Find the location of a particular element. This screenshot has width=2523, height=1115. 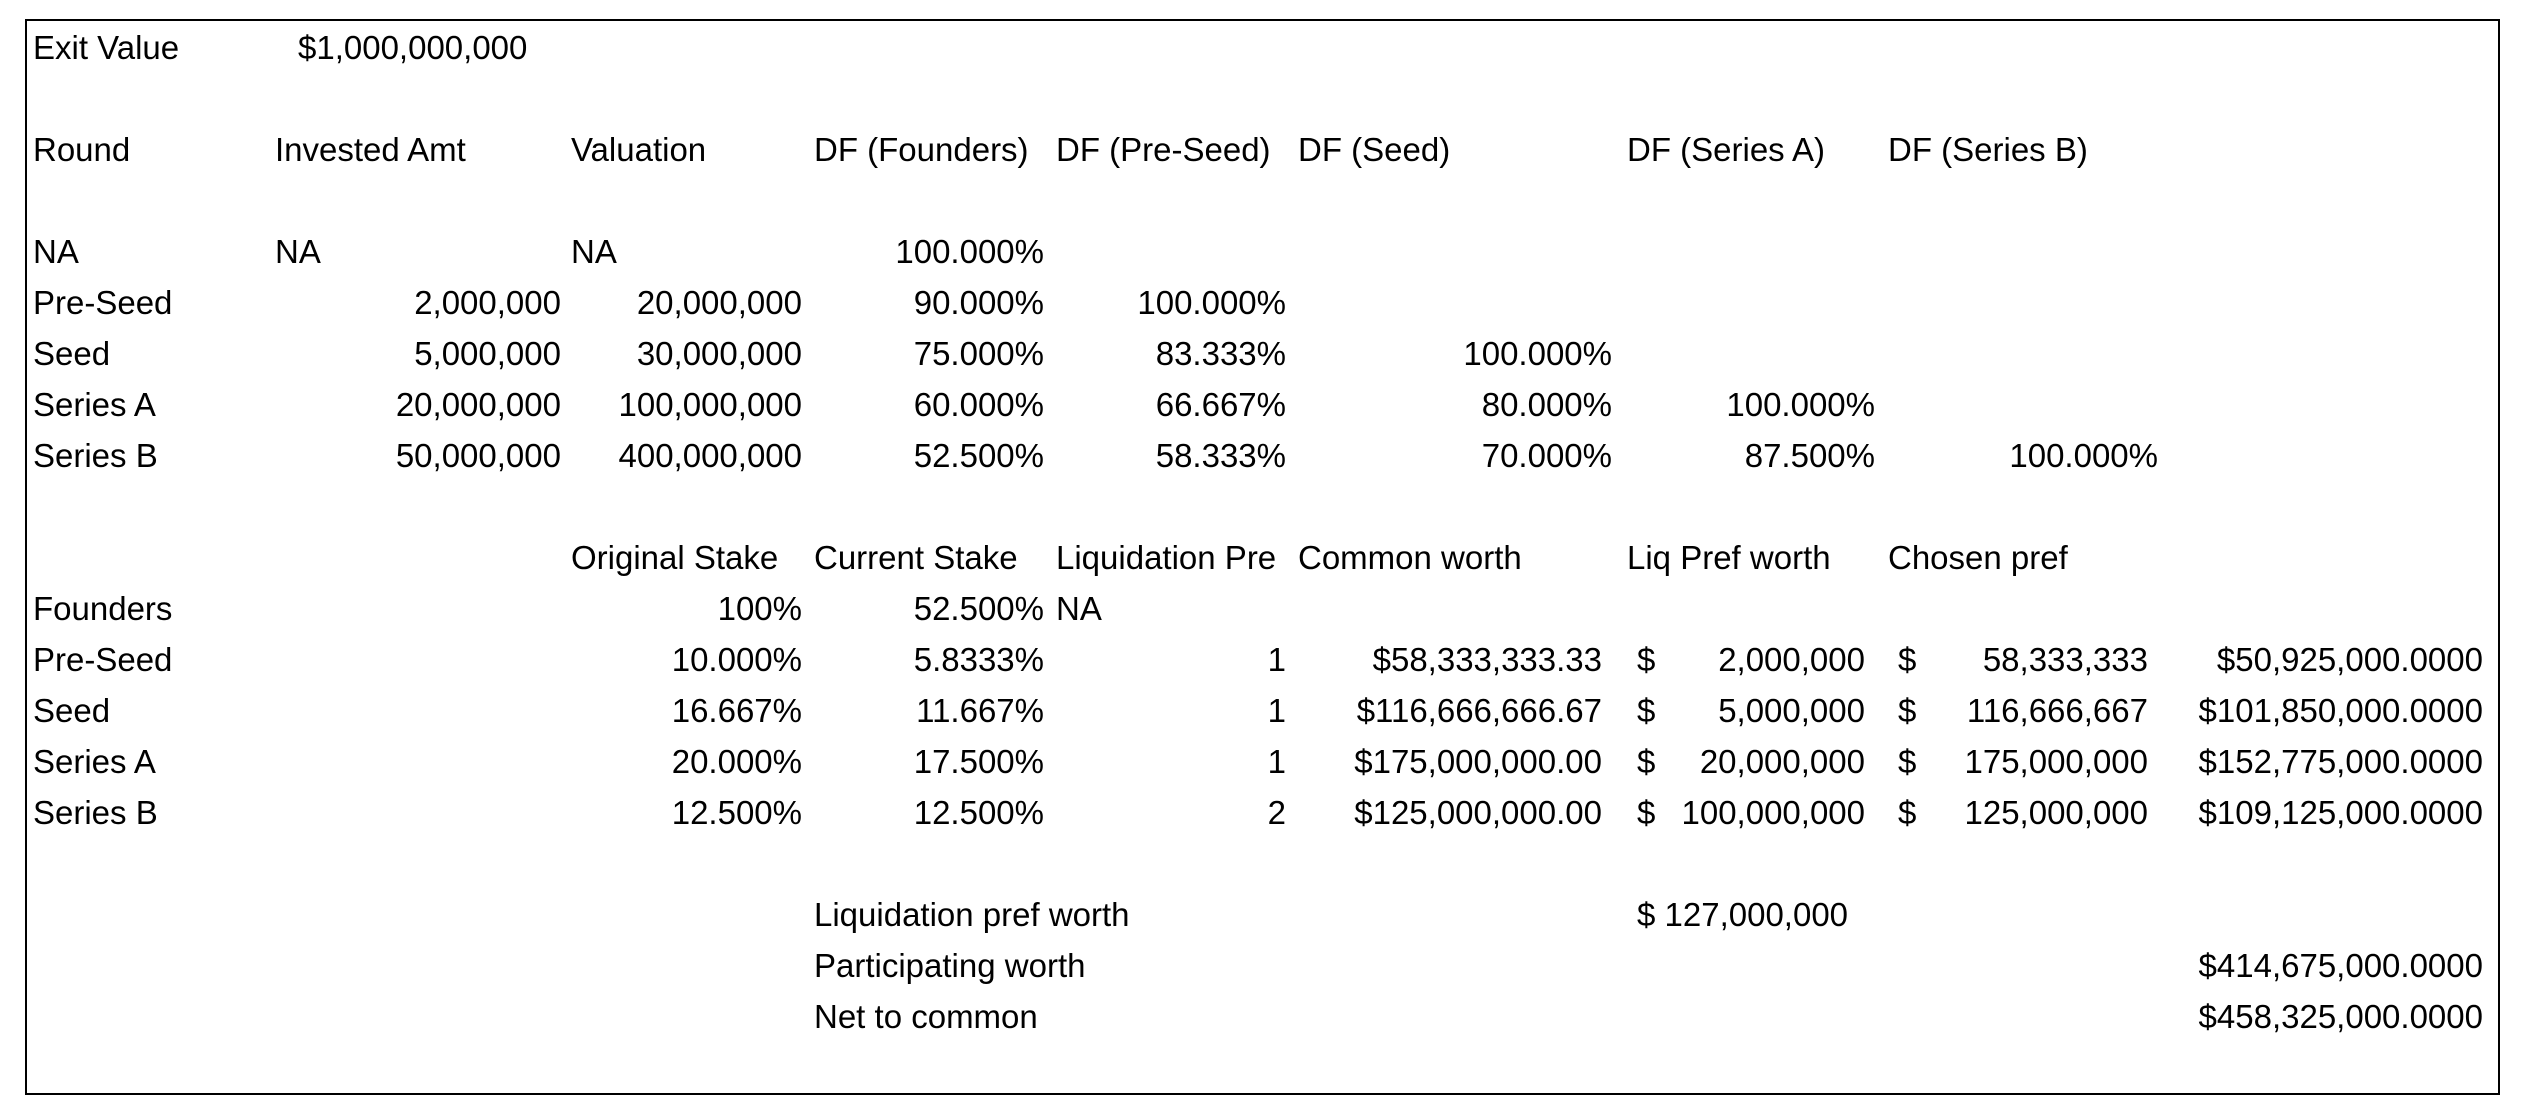

liq-pref-worth: 2,000,000 is located at coordinates (1791, 659).